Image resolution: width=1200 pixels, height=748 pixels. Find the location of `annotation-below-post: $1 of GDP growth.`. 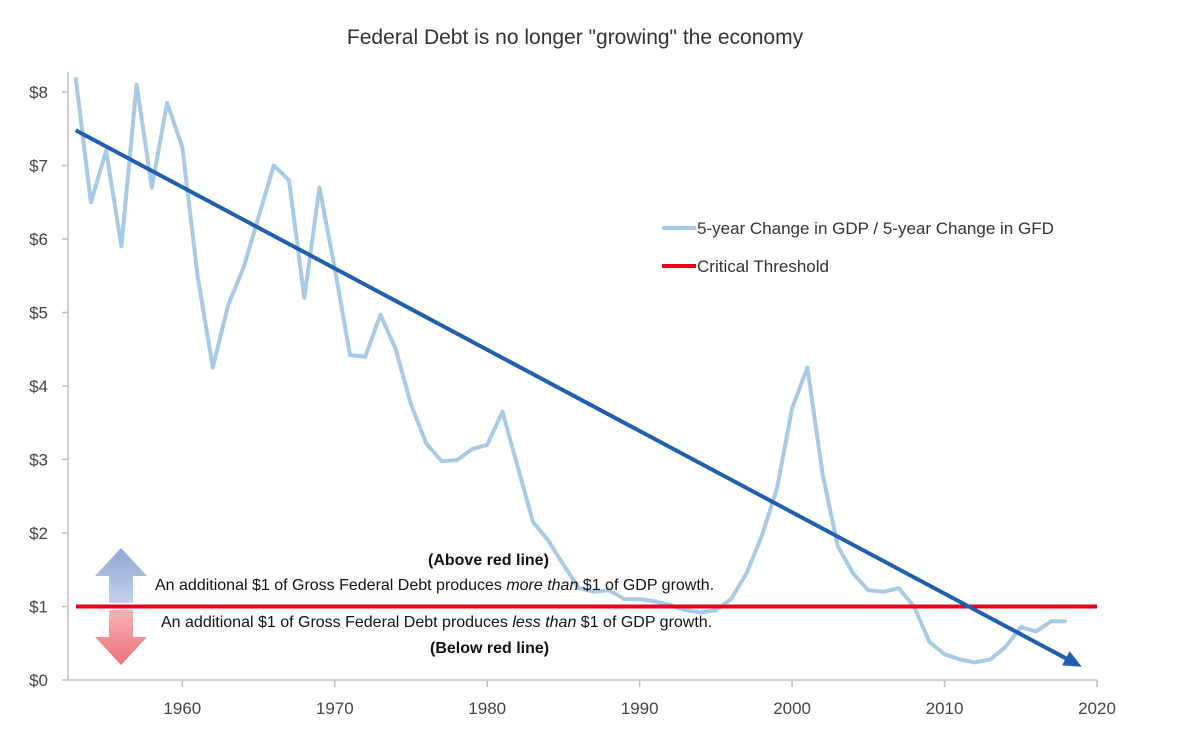

annotation-below-post: $1 of GDP growth. is located at coordinates (644, 622).